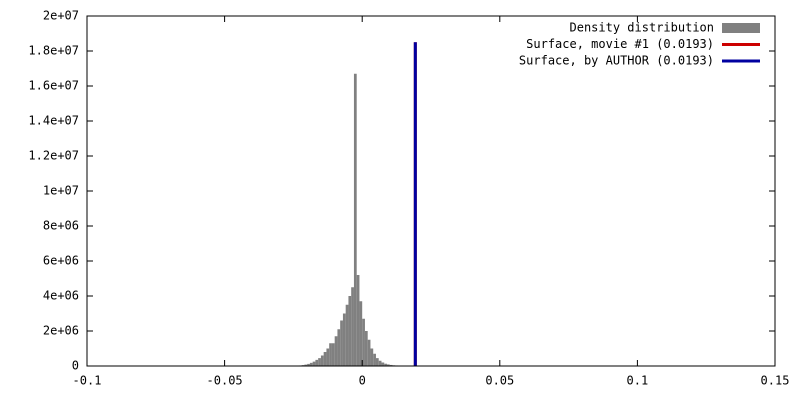 The width and height of the screenshot is (800, 404). Describe the element at coordinates (75, 366) in the screenshot. I see `y-tick-label: 0` at that location.